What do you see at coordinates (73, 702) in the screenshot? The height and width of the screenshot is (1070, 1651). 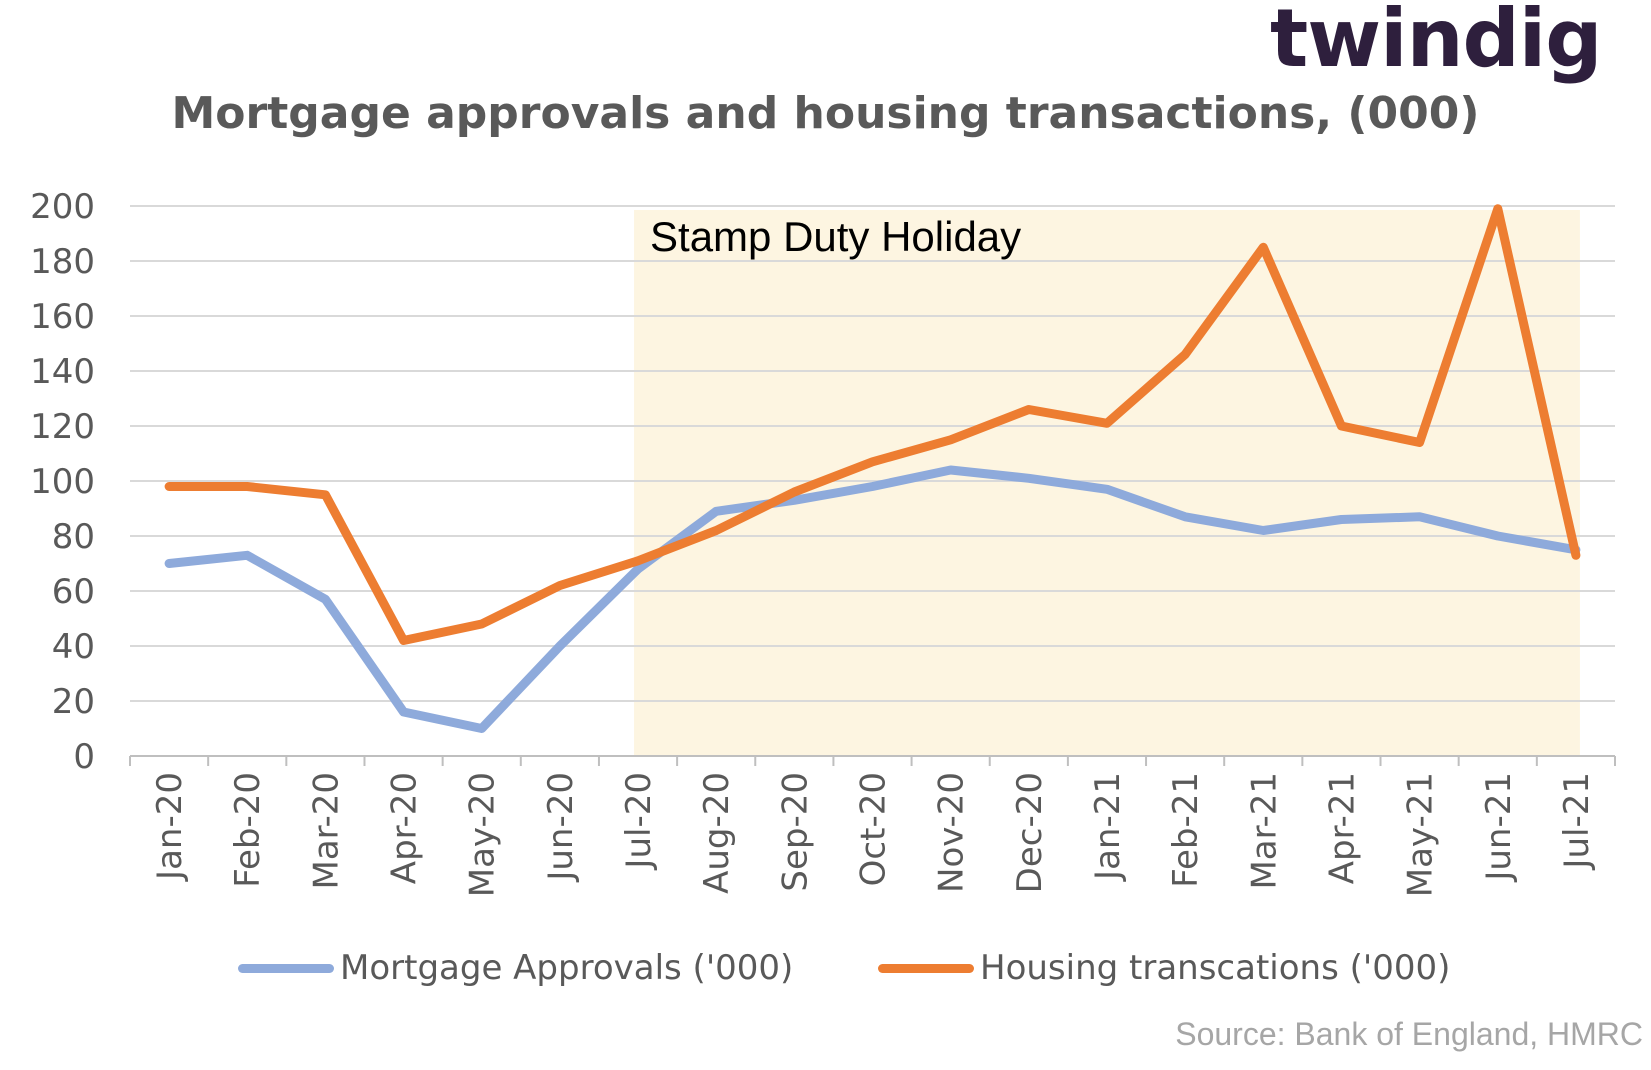 I see `y-tick-label: 20` at bounding box center [73, 702].